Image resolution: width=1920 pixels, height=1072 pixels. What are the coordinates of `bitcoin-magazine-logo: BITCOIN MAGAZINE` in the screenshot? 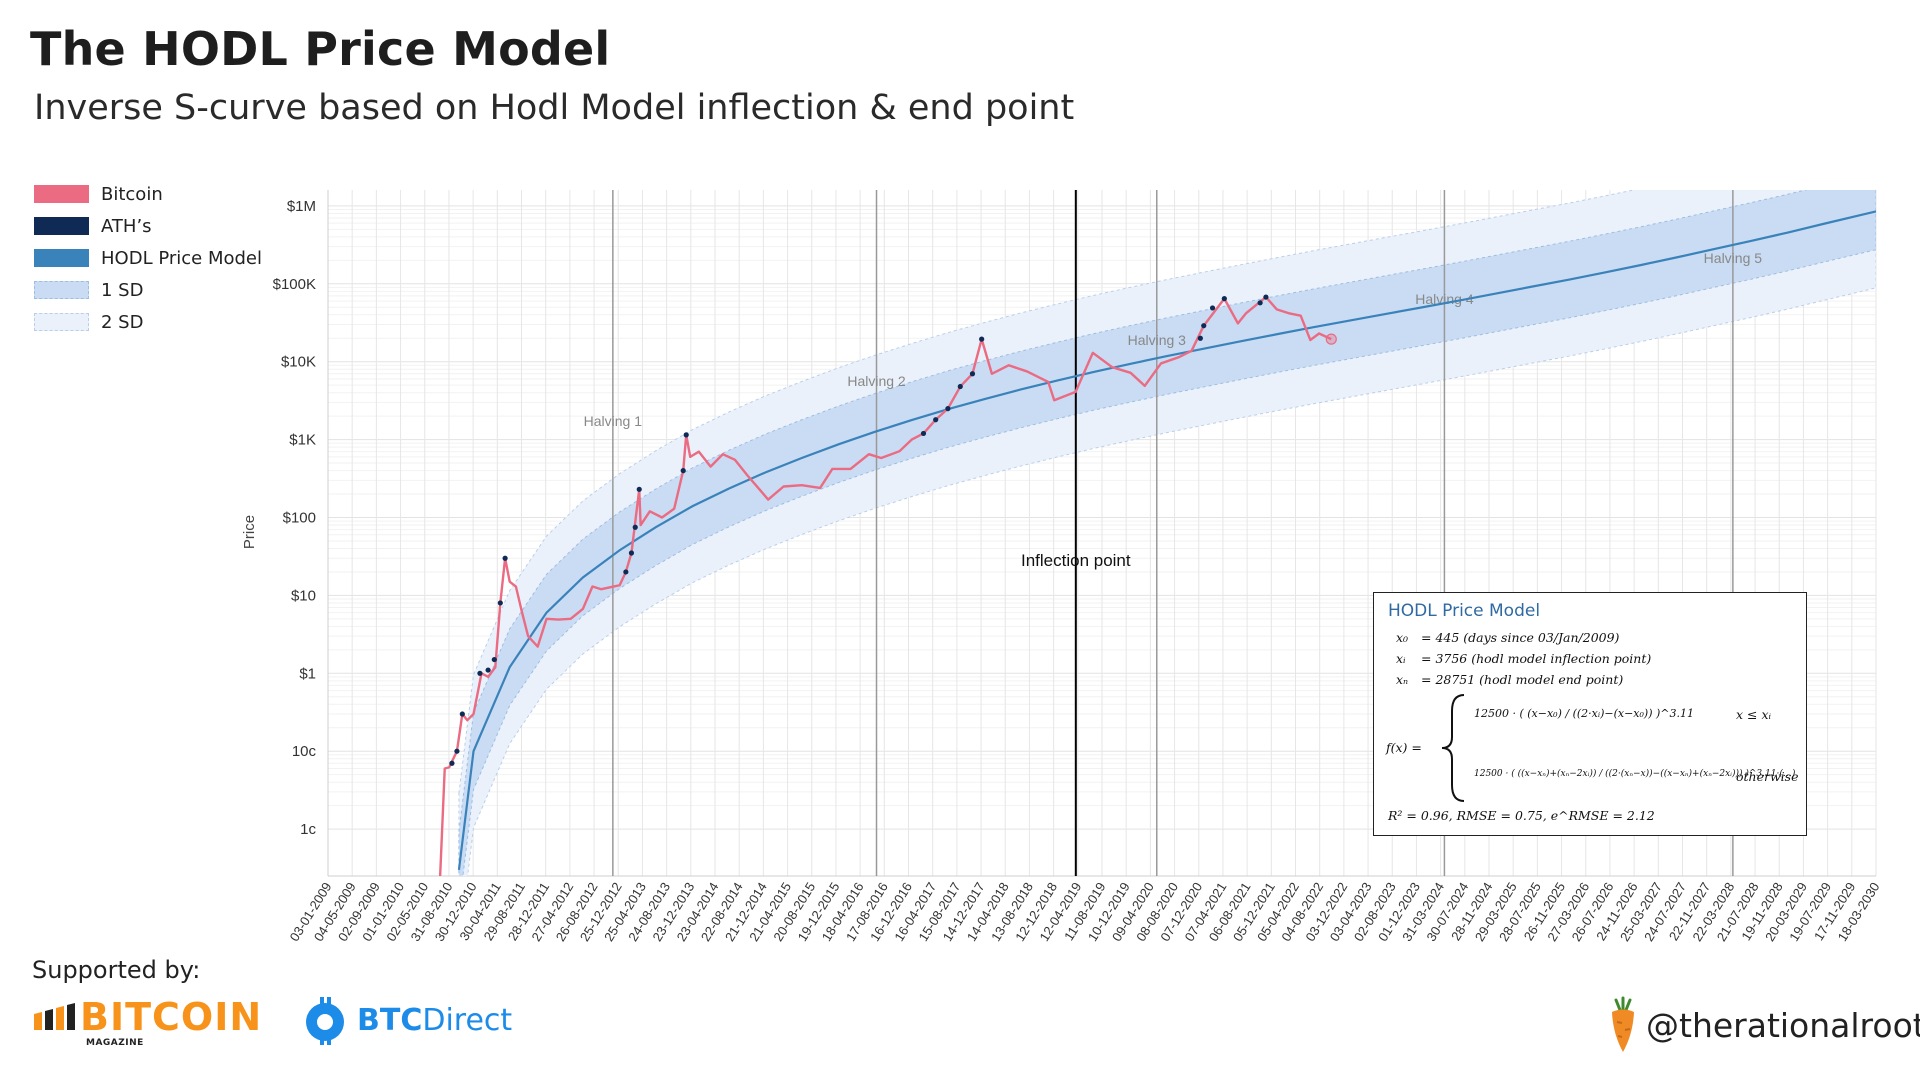 It's located at (147, 1021).